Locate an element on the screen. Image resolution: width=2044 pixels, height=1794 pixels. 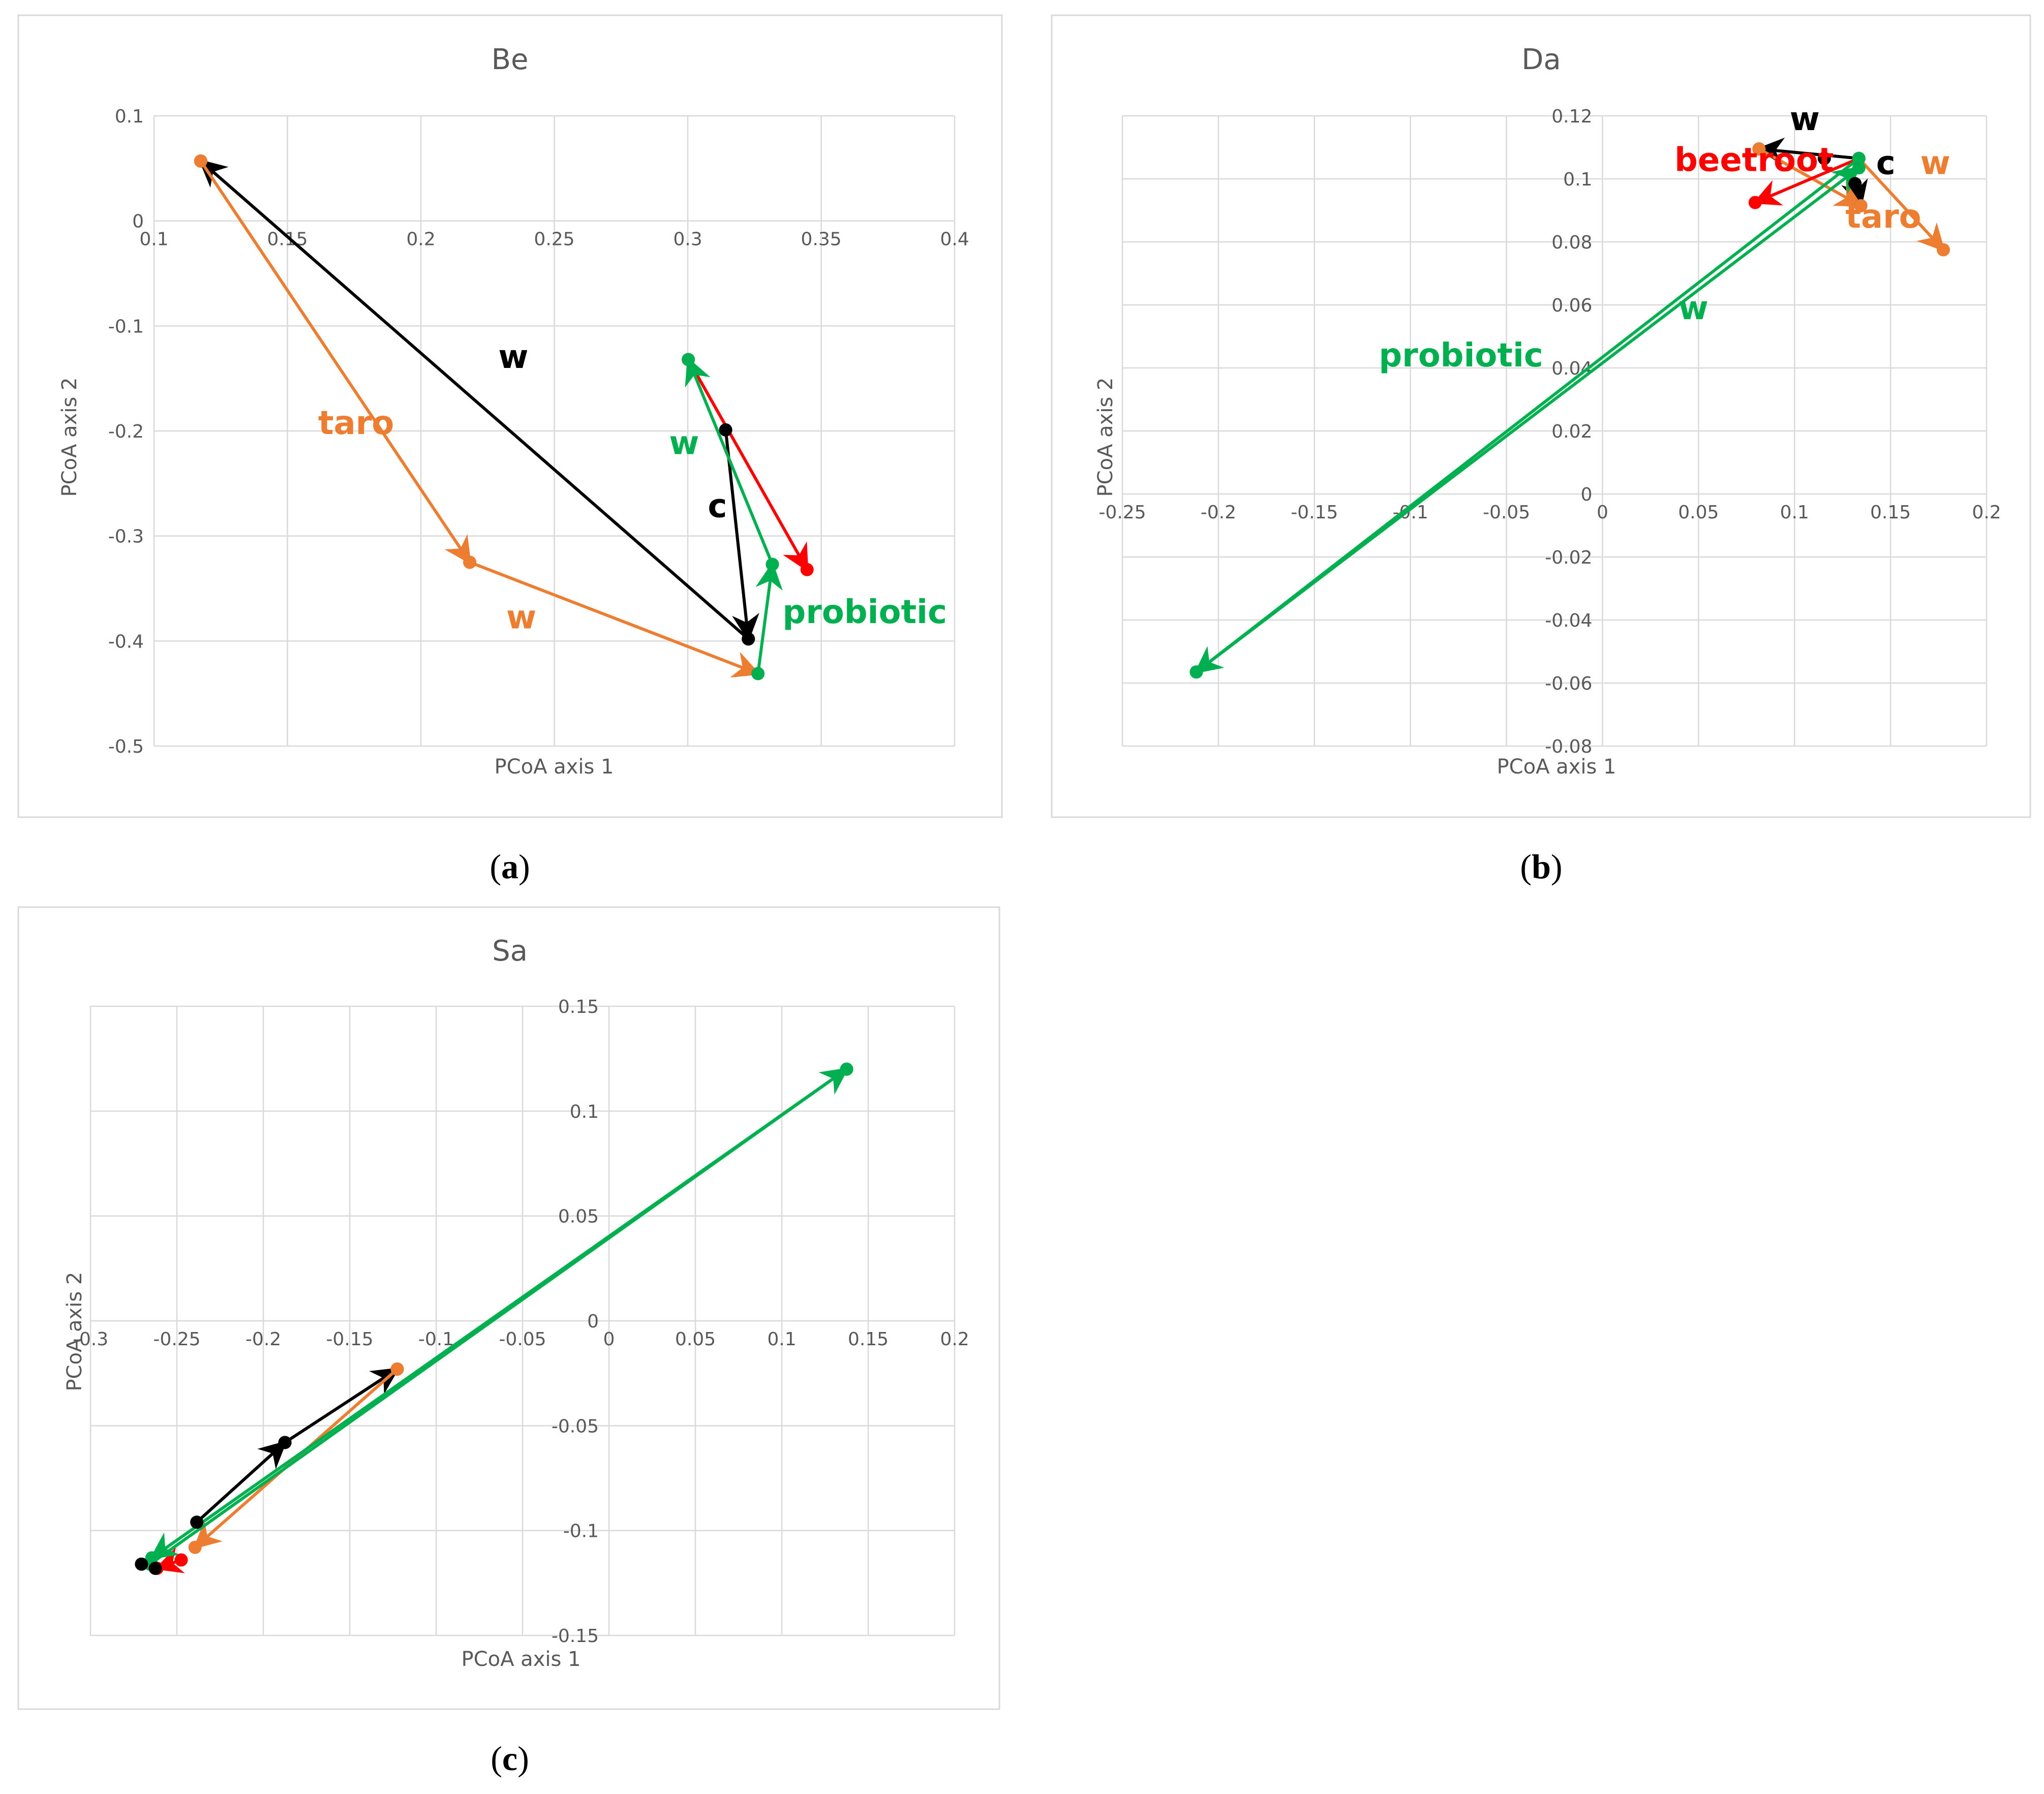
y-tick-label: -0.1 is located at coordinates (126, 326).